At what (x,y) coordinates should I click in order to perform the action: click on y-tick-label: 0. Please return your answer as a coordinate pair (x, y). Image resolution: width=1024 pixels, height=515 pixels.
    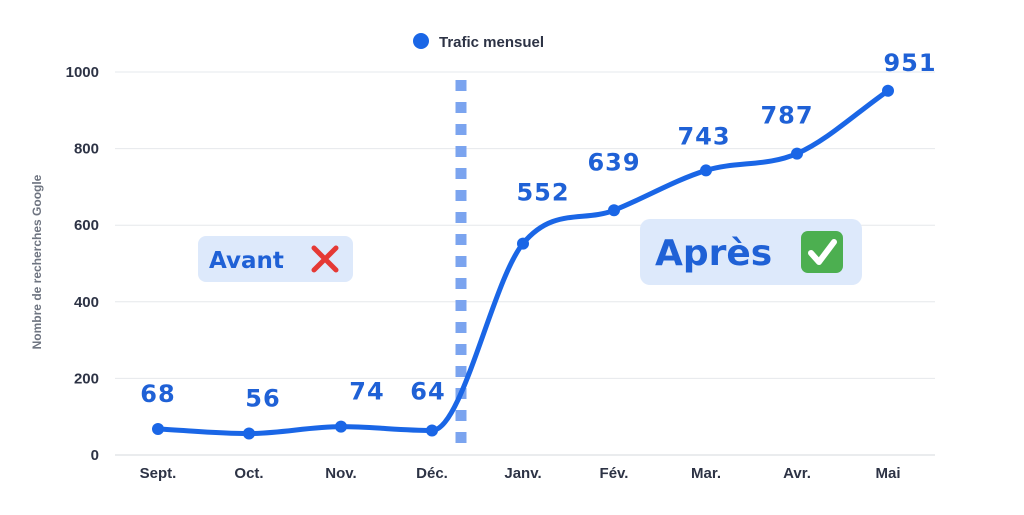
    Looking at the image, I should click on (95, 455).